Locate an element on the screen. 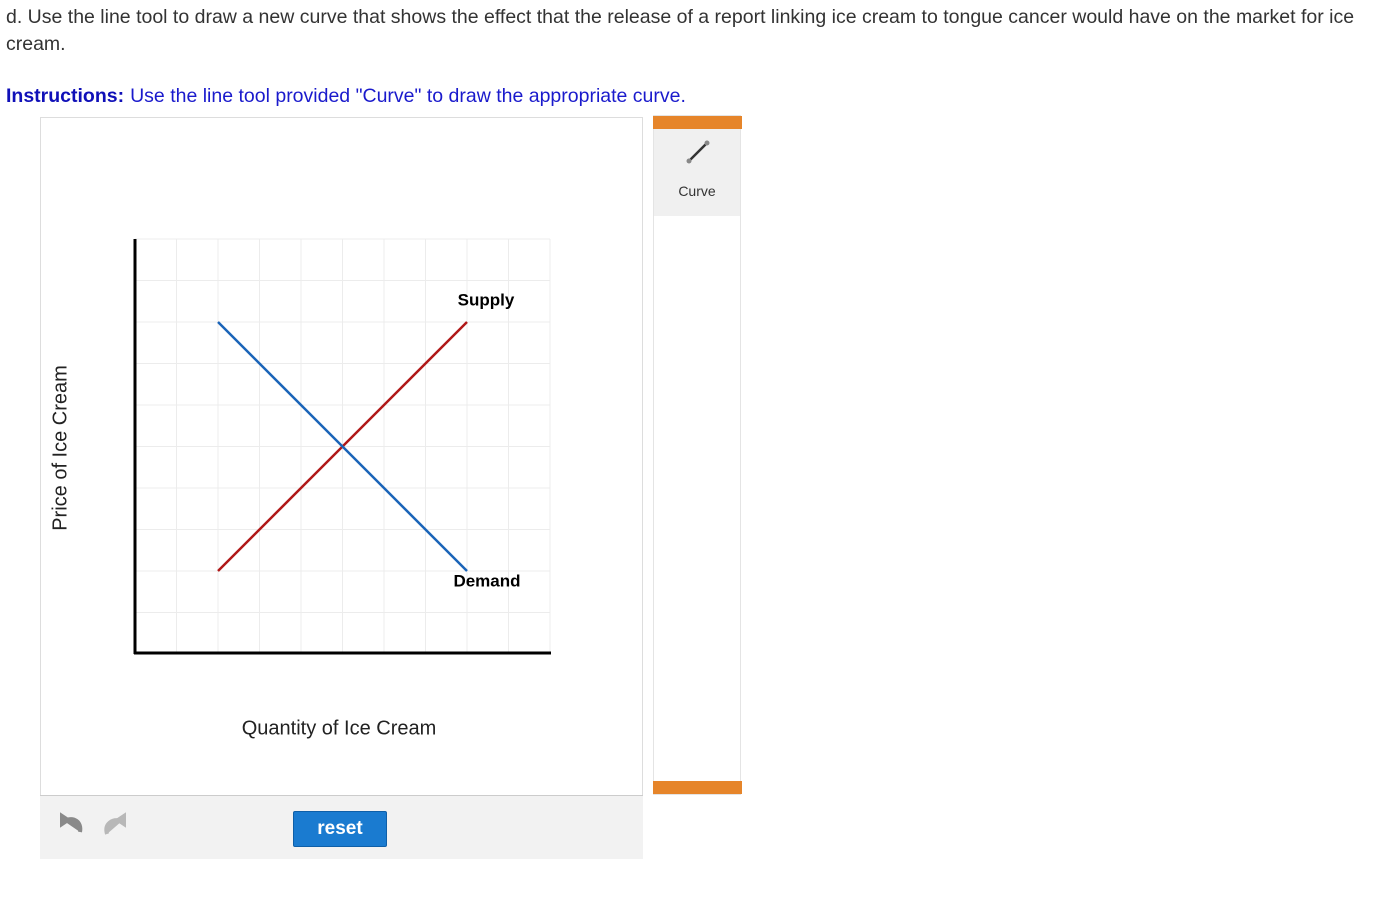 The image size is (1390, 920). scroll-down is located at coordinates (697, 787).